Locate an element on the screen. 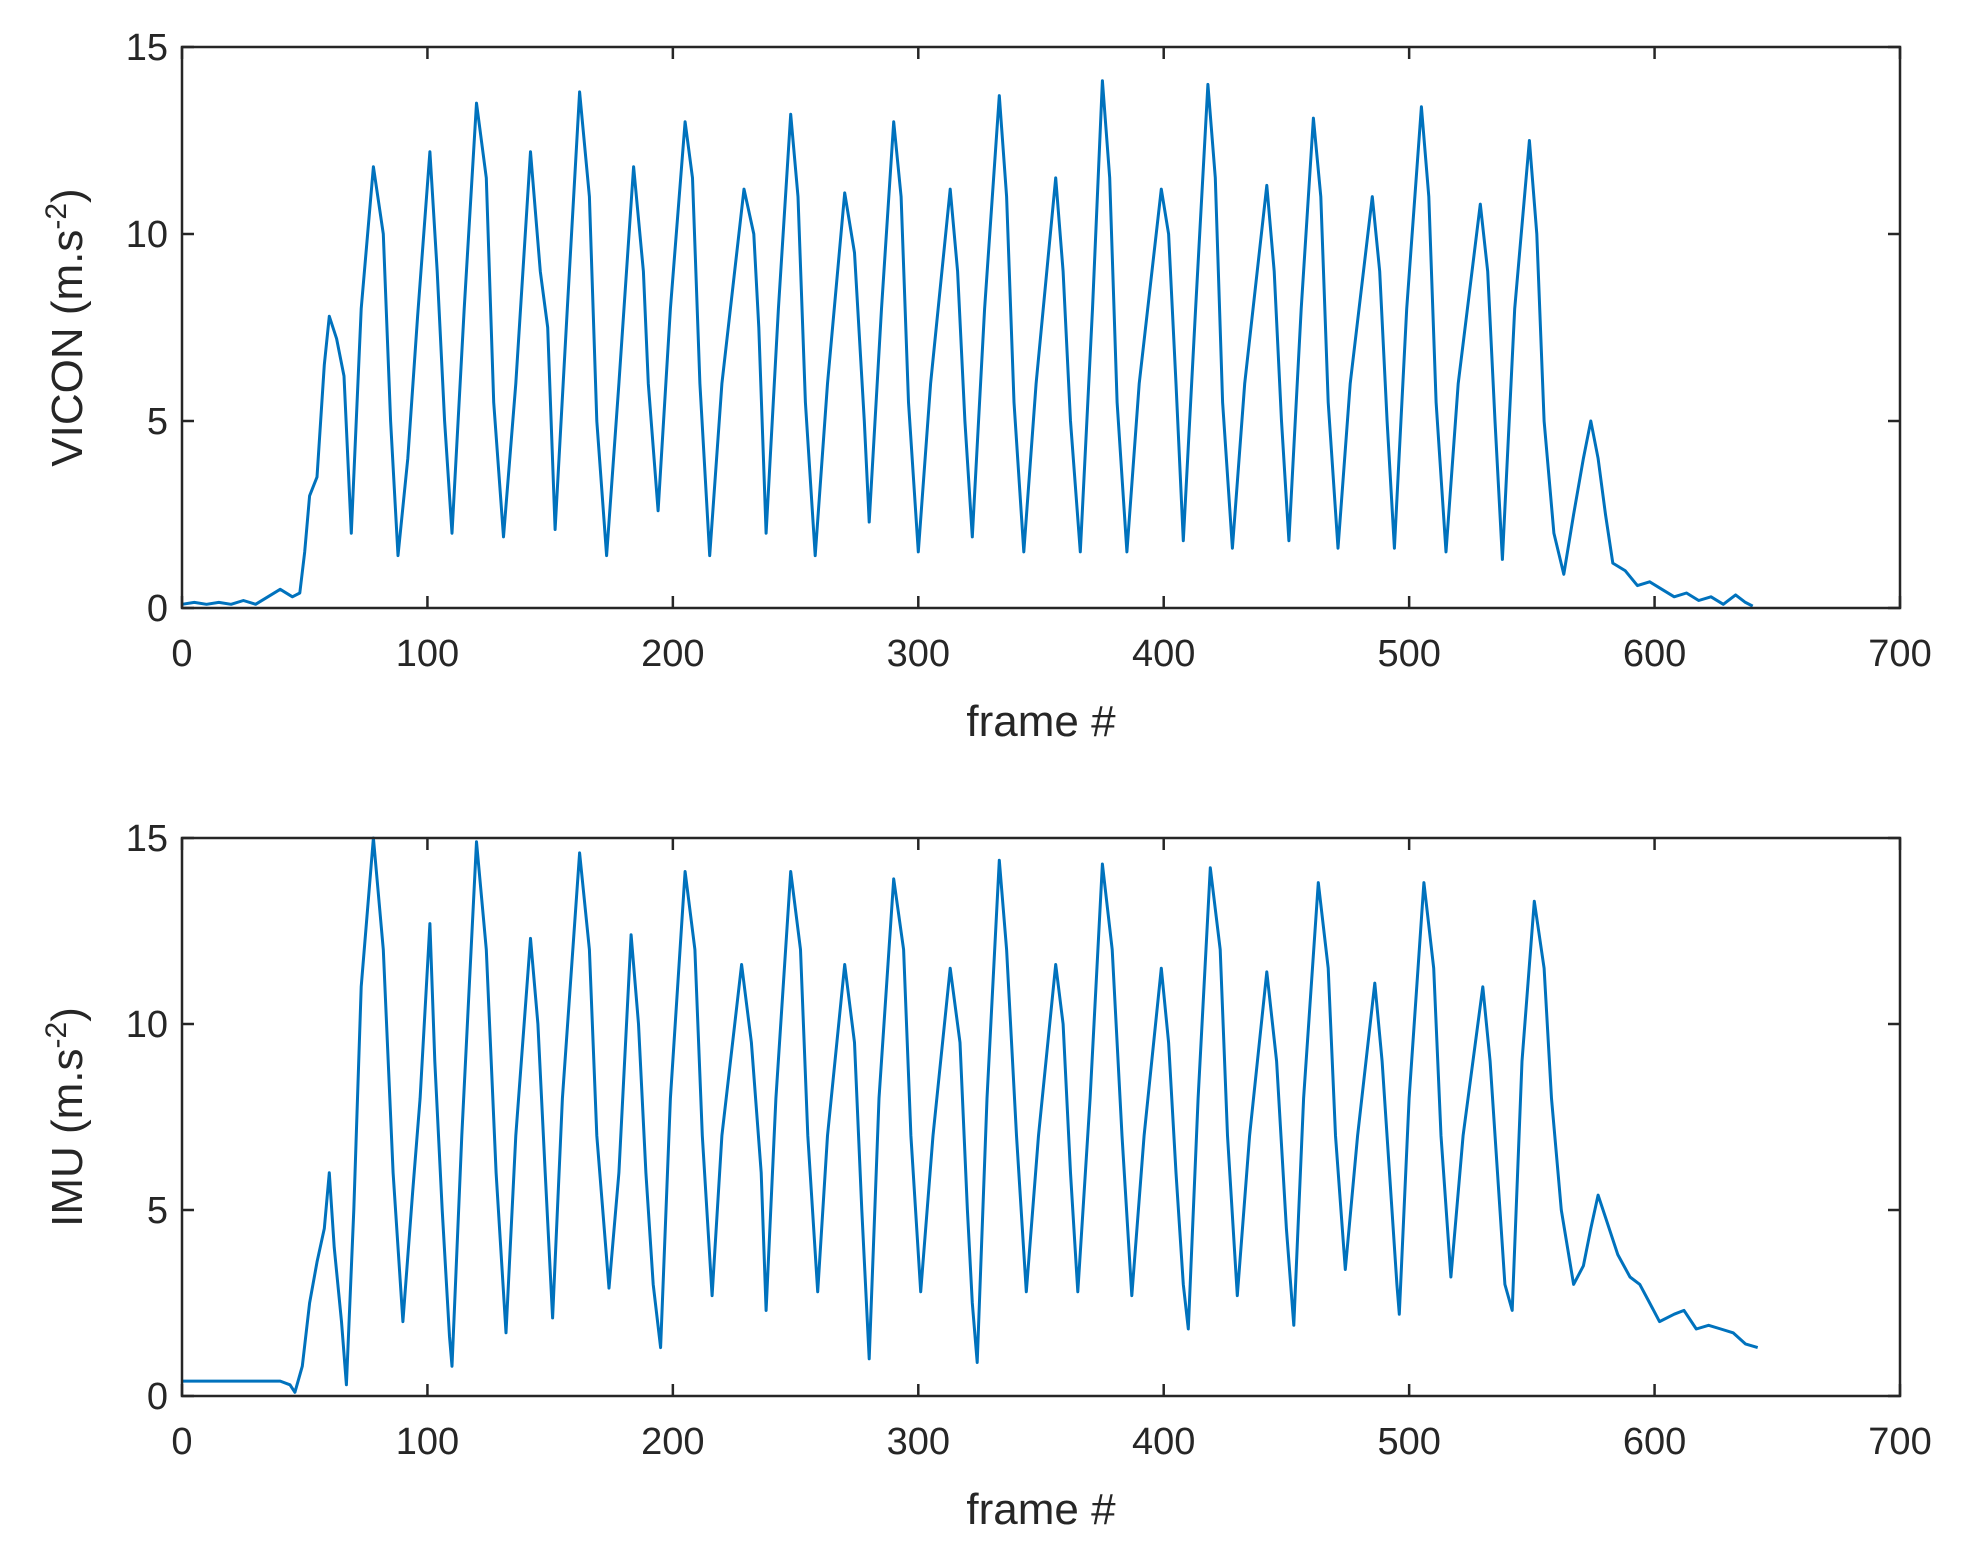 This screenshot has height=1549, width=1973. vicon-y-axis-label: VICON (m.s-2) is located at coordinates (66, 327).